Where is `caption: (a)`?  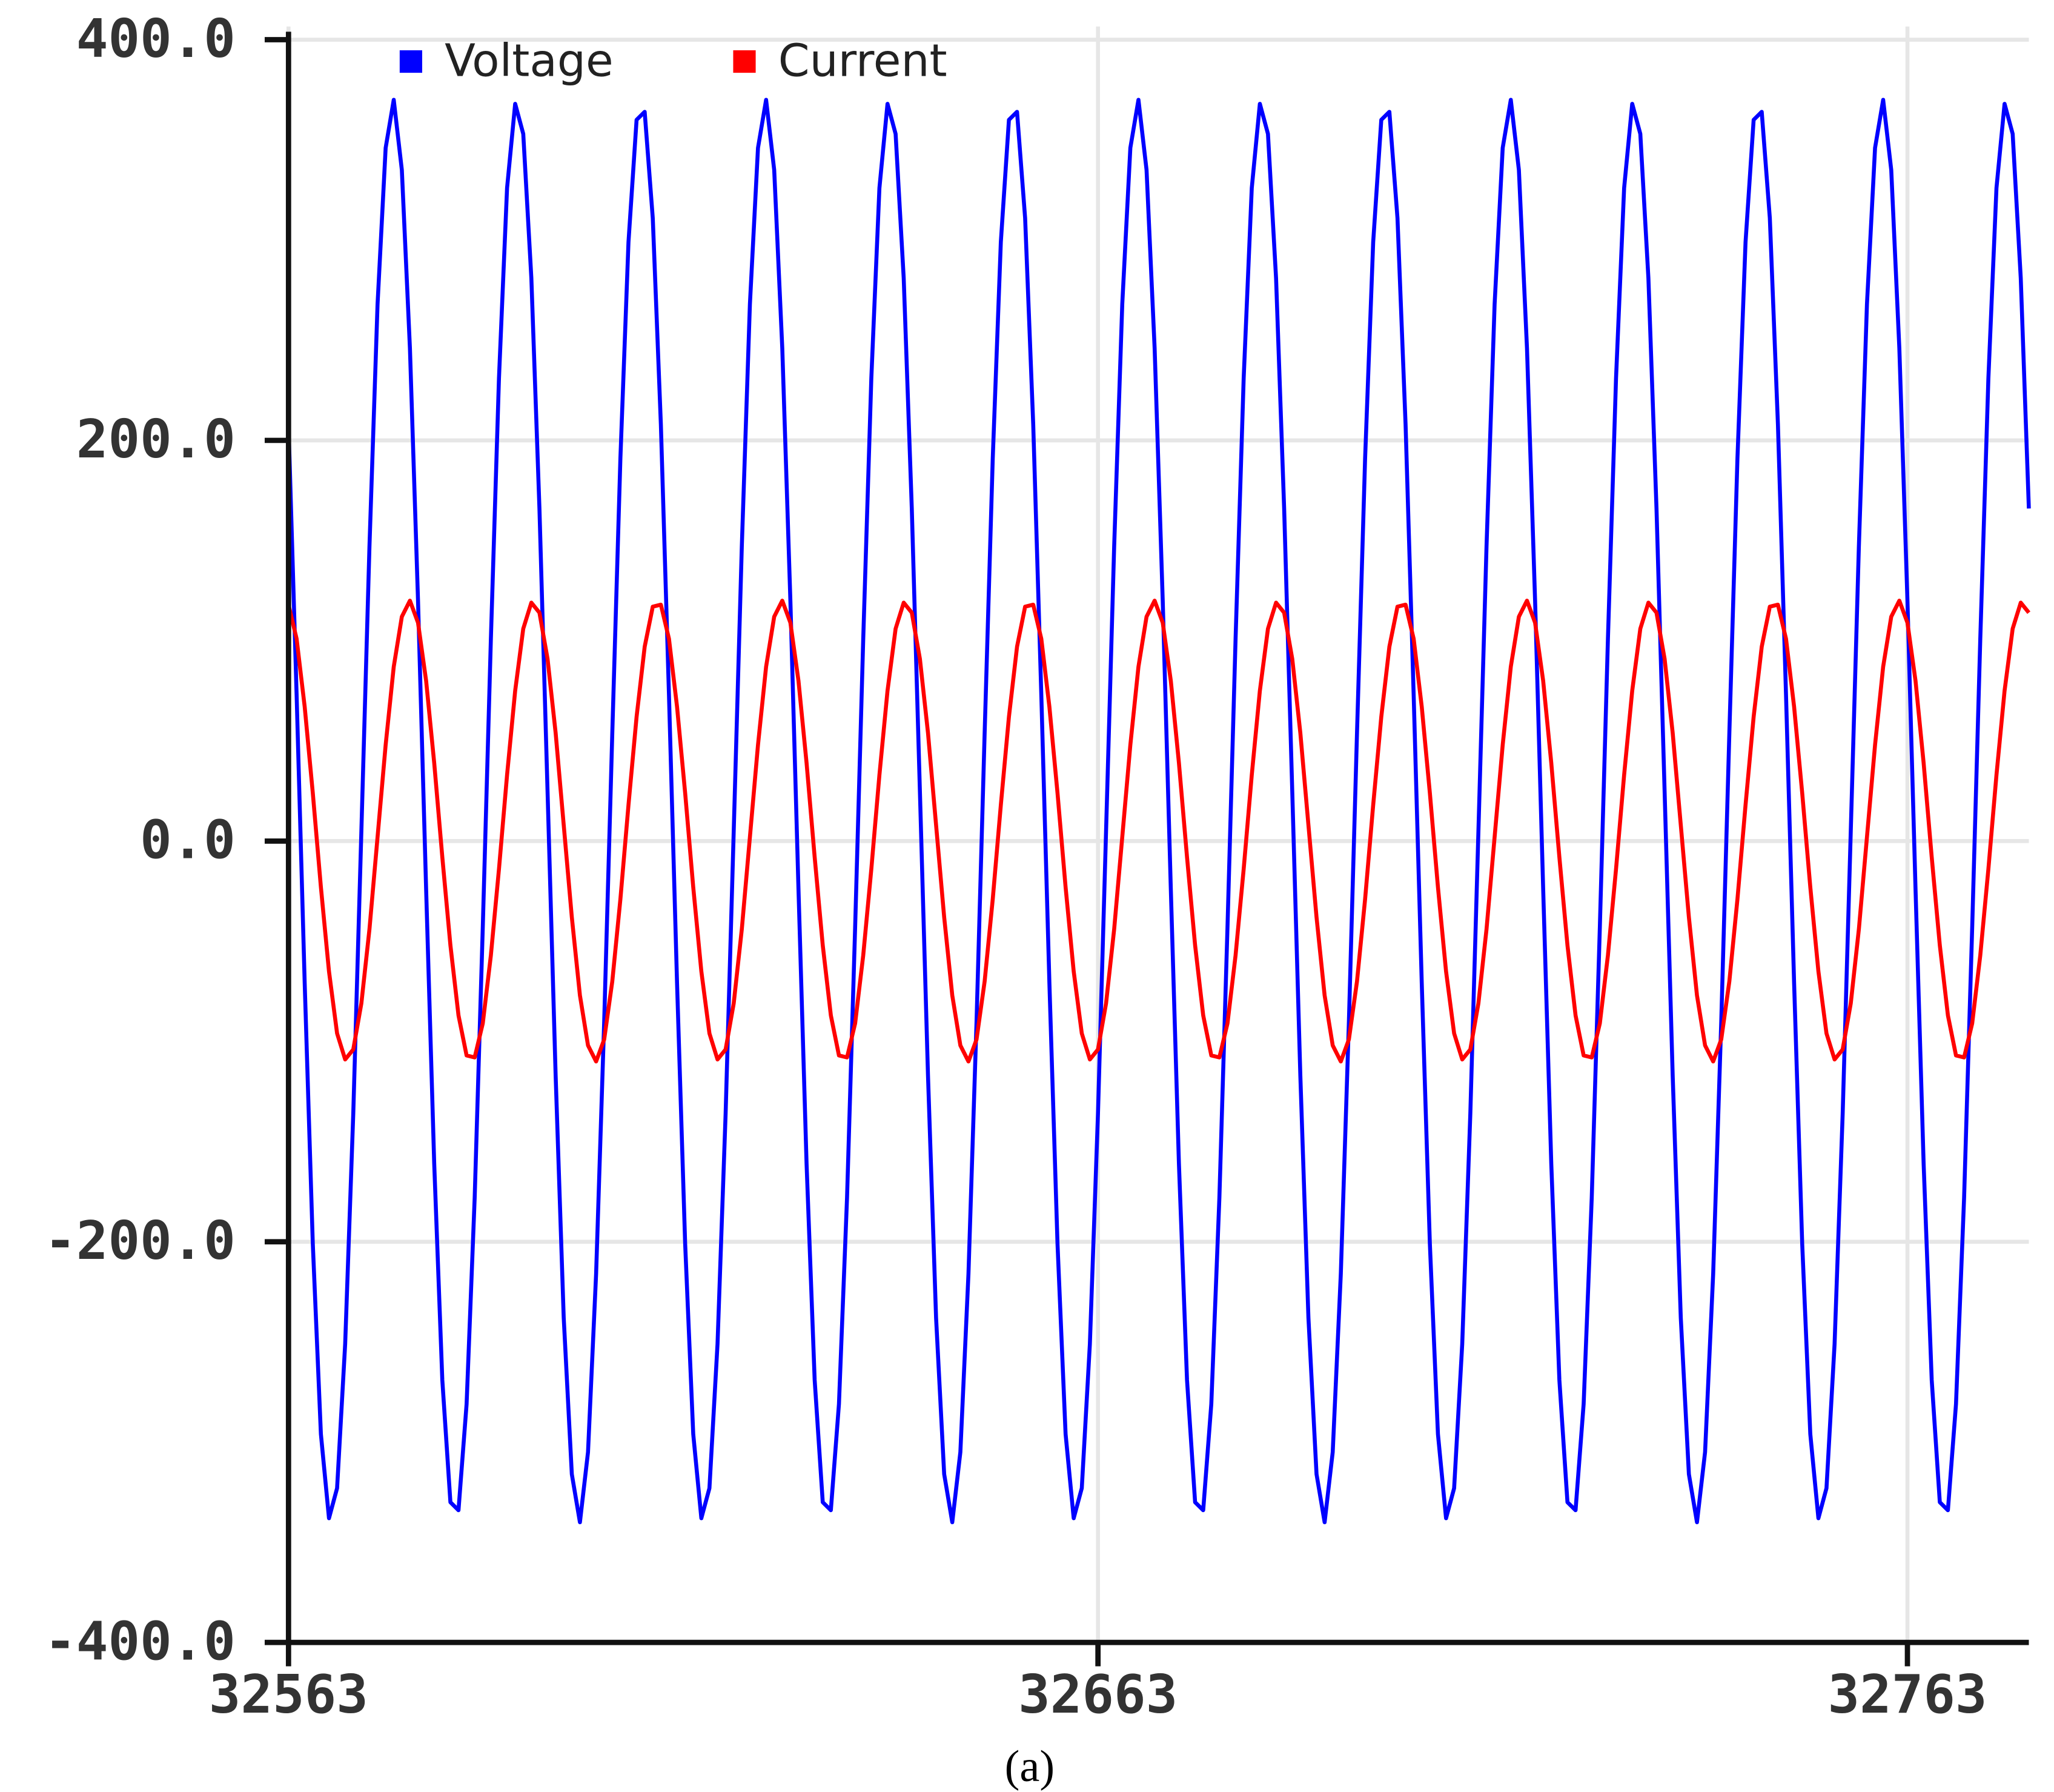 caption: (a) is located at coordinates (1030, 1766).